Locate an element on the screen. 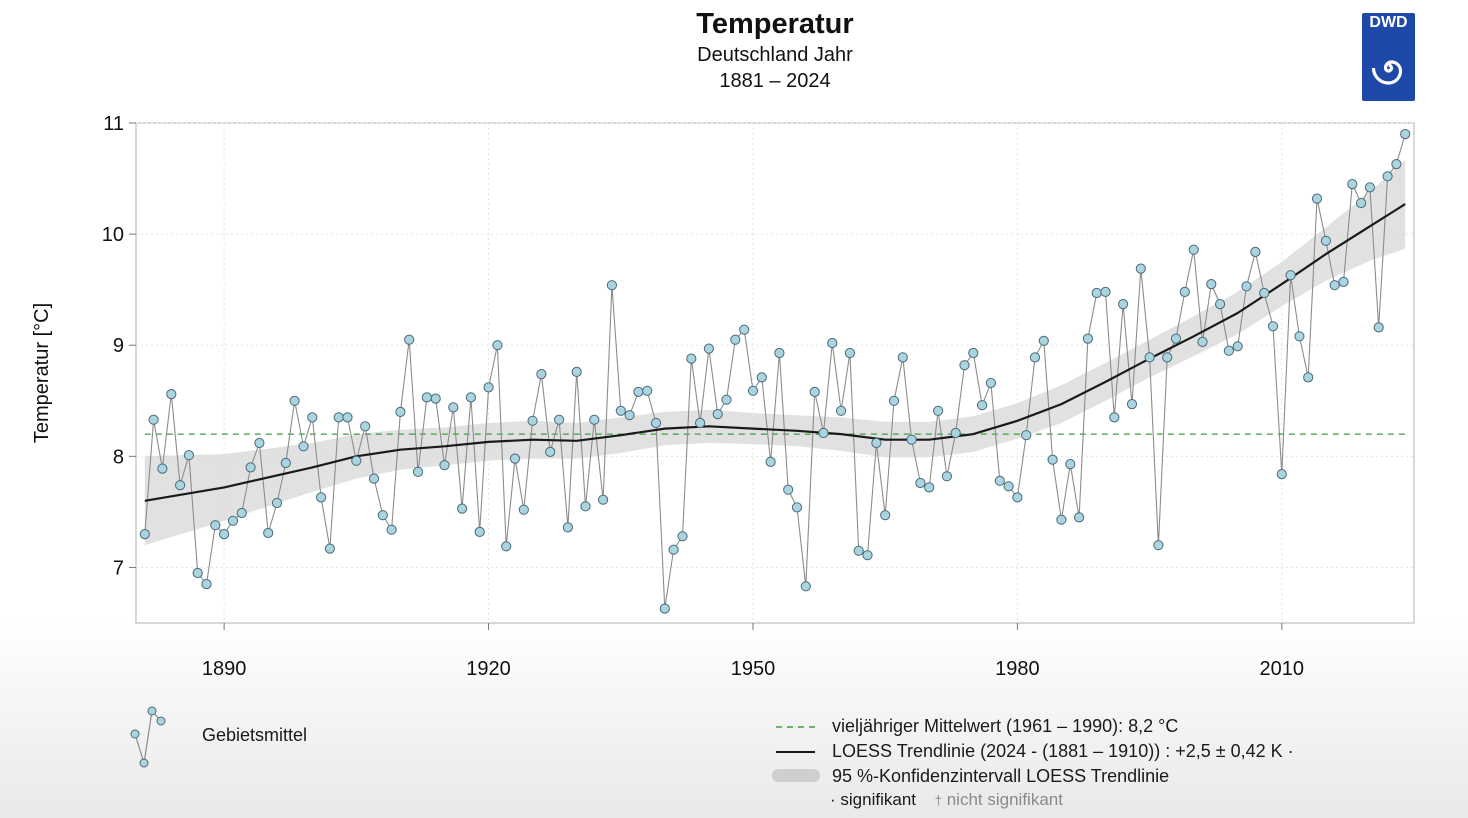 The image size is (1468, 818). y-tick-label: 7 is located at coordinates (118, 568).